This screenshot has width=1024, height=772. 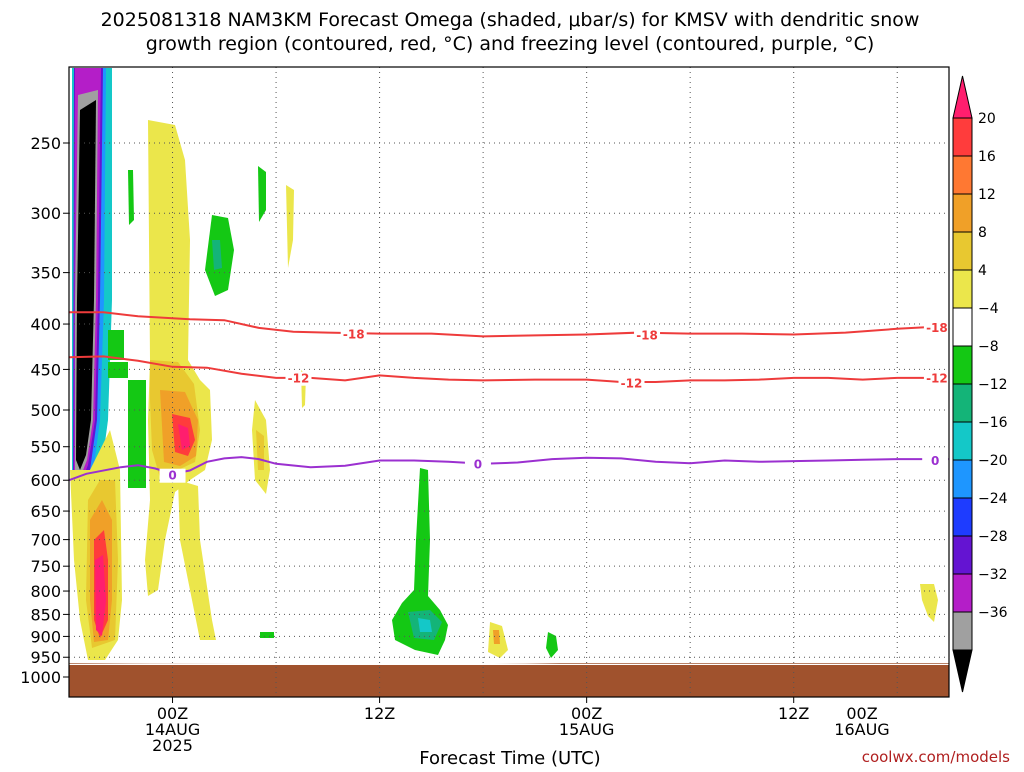 What do you see at coordinates (982, 233) in the screenshot?
I see `colorbar-label-3: 8` at bounding box center [982, 233].